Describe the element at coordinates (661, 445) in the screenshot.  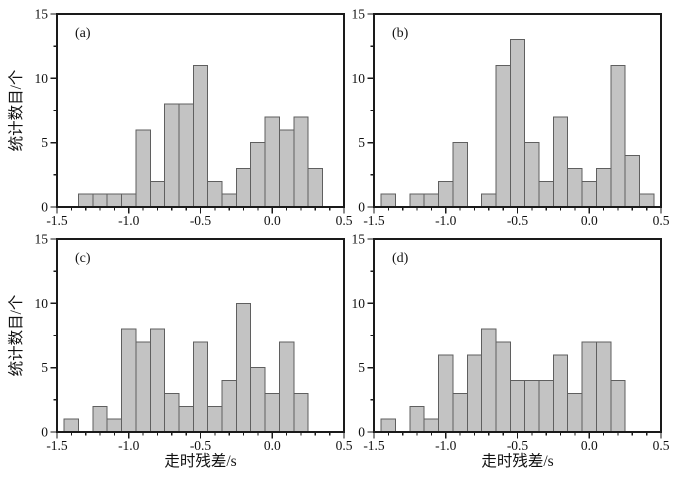
I see `x-tick-label: 0.5` at that location.